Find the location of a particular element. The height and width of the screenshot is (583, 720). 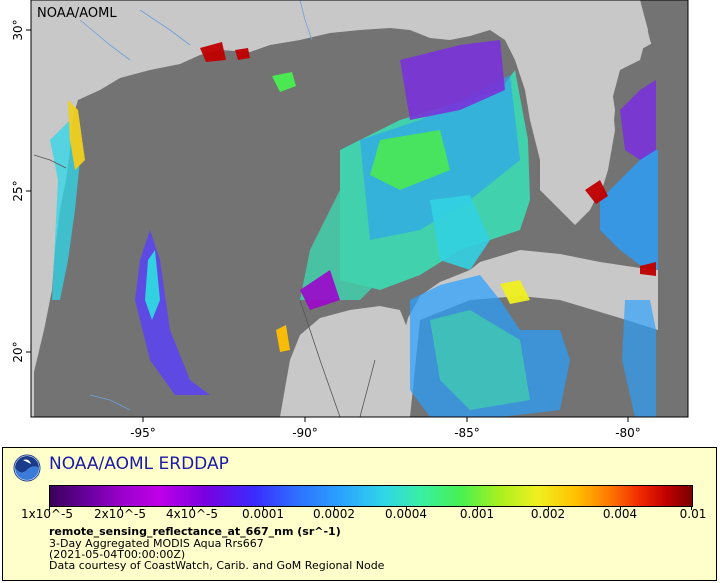

lon-tick-label-95: -95° is located at coordinates (143, 433).